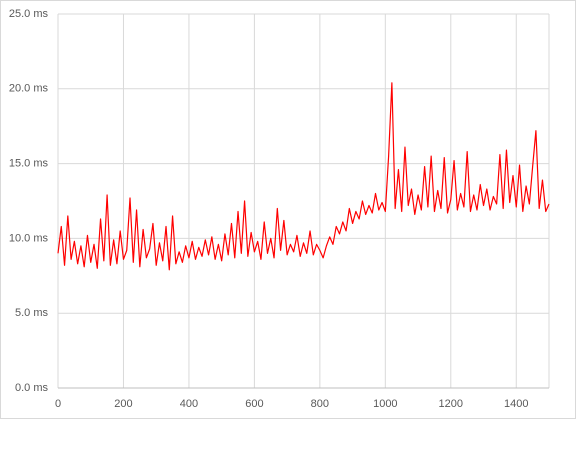  Describe the element at coordinates (32, 313) in the screenshot. I see `y-tick-label: 5.0 ms` at that location.